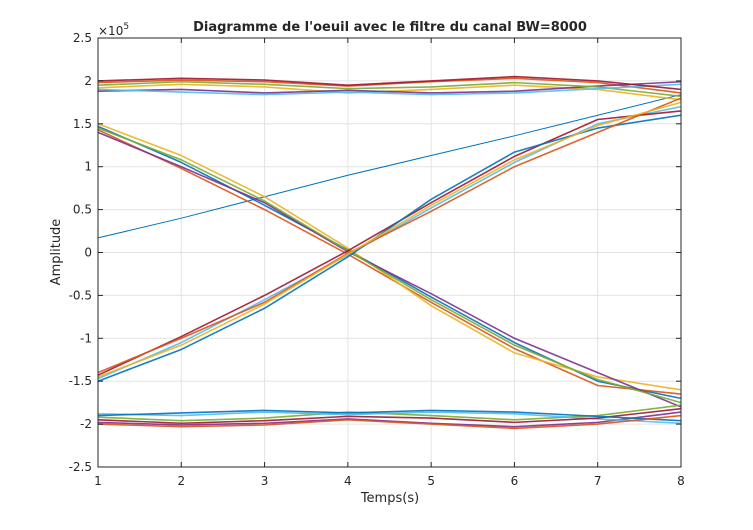 This screenshot has width=753, height=530. What do you see at coordinates (56, 252) in the screenshot?
I see `y-axis-label: Amplitude` at bounding box center [56, 252].